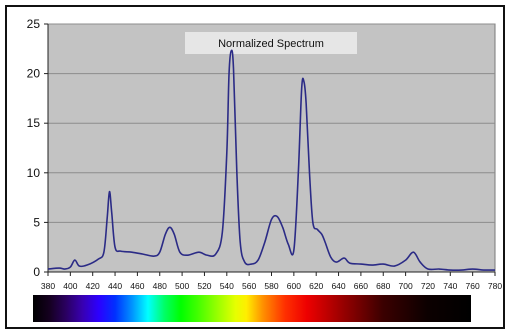 The width and height of the screenshot is (512, 335). Describe the element at coordinates (473, 286) in the screenshot. I see `x-tick-label: 760` at that location.